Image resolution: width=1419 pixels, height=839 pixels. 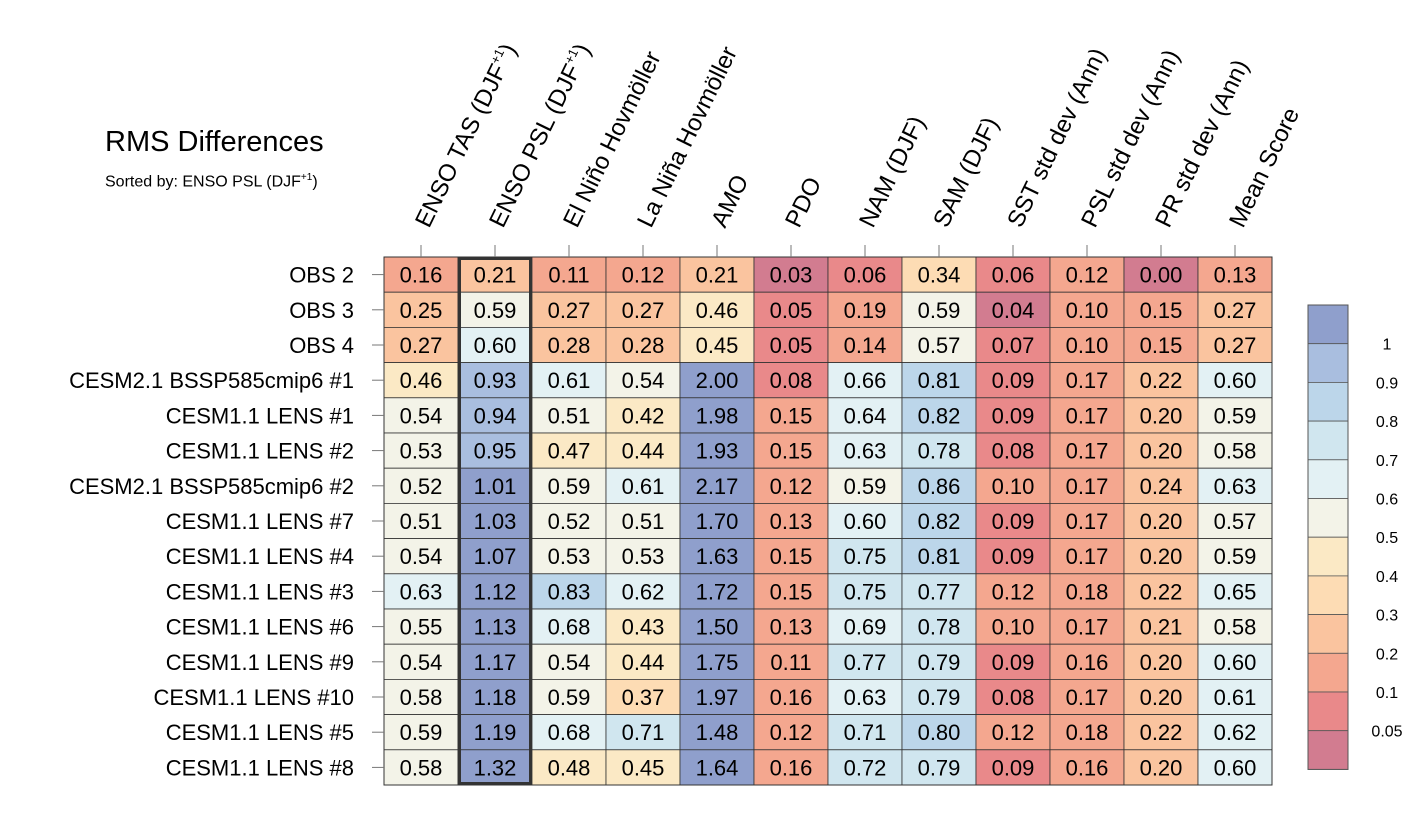 I want to click on cell-value: 0.44, so click(x=643, y=662).